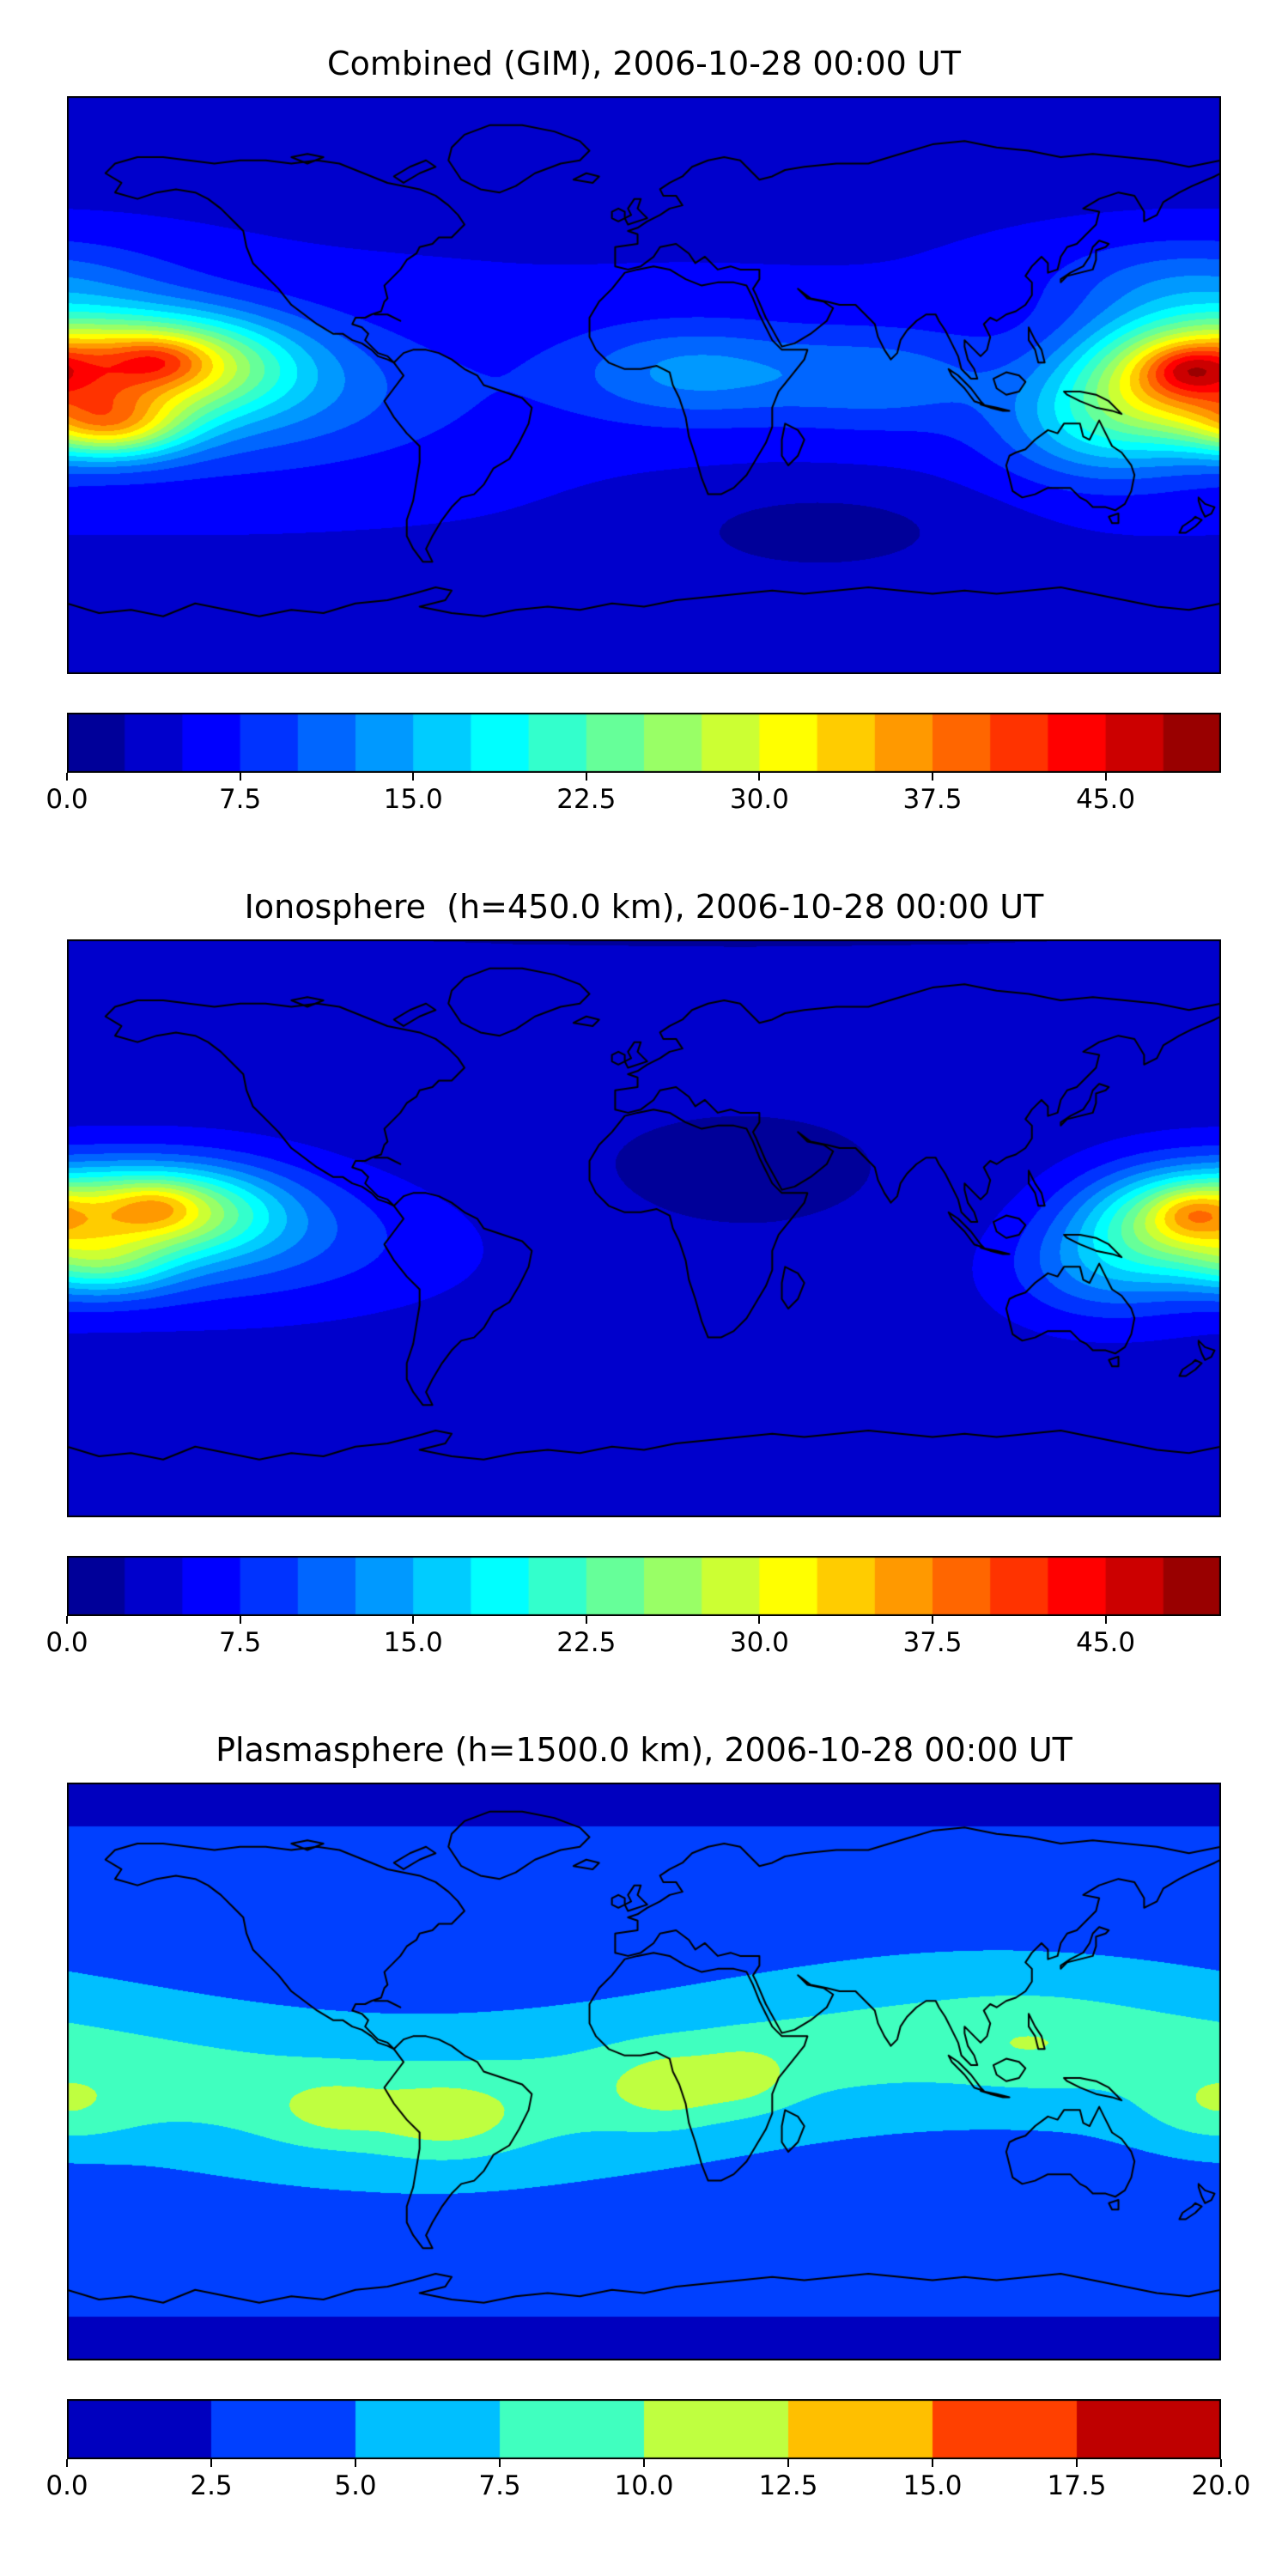  What do you see at coordinates (644, 743) in the screenshot?
I see `colorbar-gradient-combined` at bounding box center [644, 743].